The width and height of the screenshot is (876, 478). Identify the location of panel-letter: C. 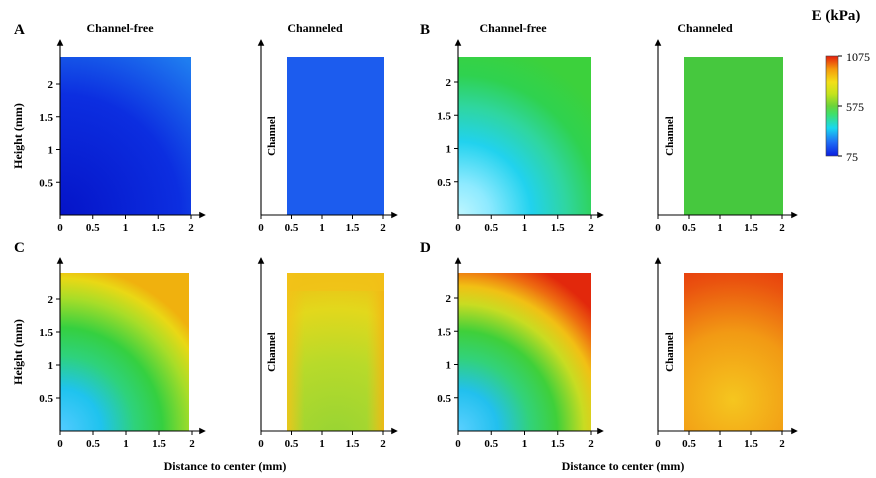
(19, 248).